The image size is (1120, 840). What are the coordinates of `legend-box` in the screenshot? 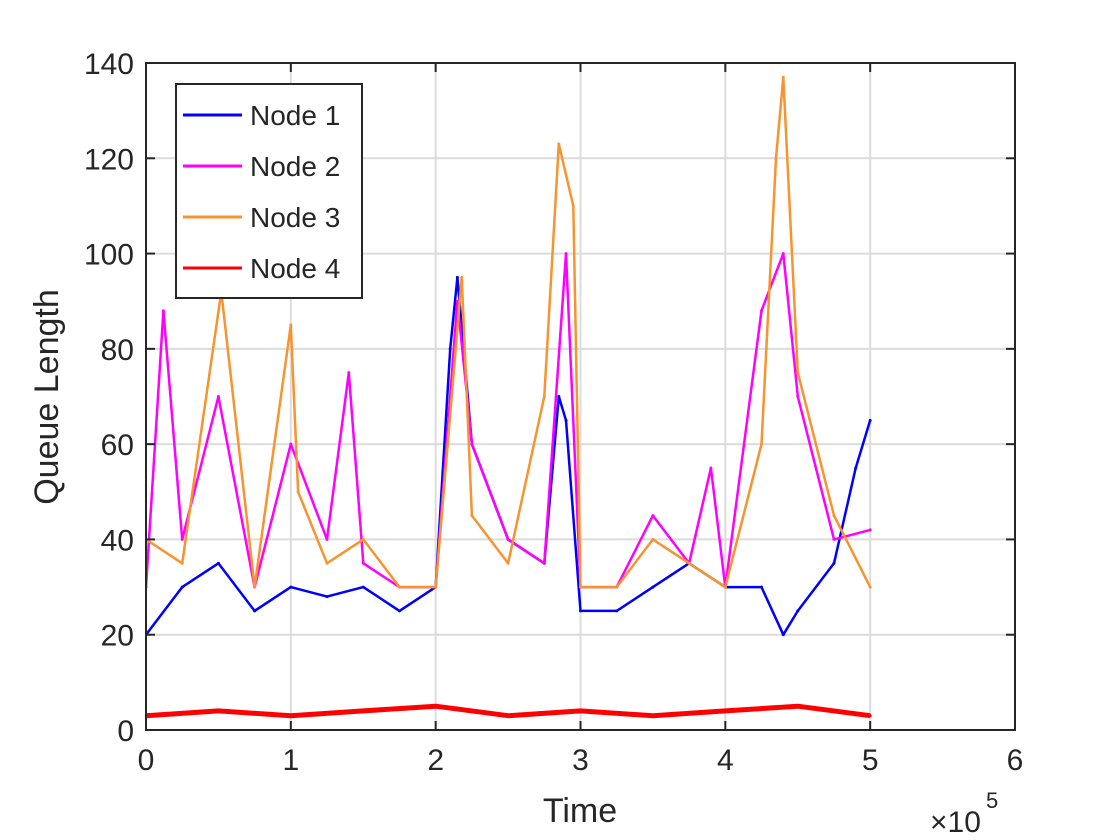 It's located at (269, 191).